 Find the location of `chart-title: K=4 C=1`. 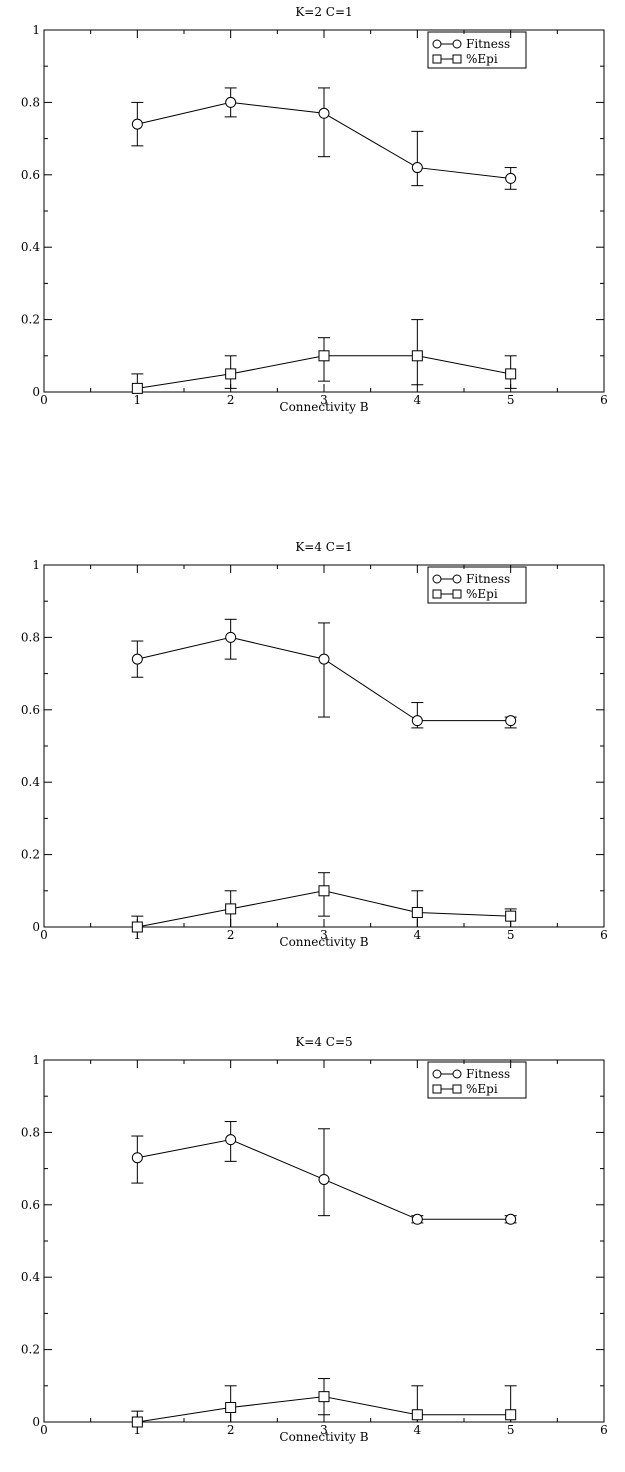

chart-title: K=4 C=1 is located at coordinates (323, 547).